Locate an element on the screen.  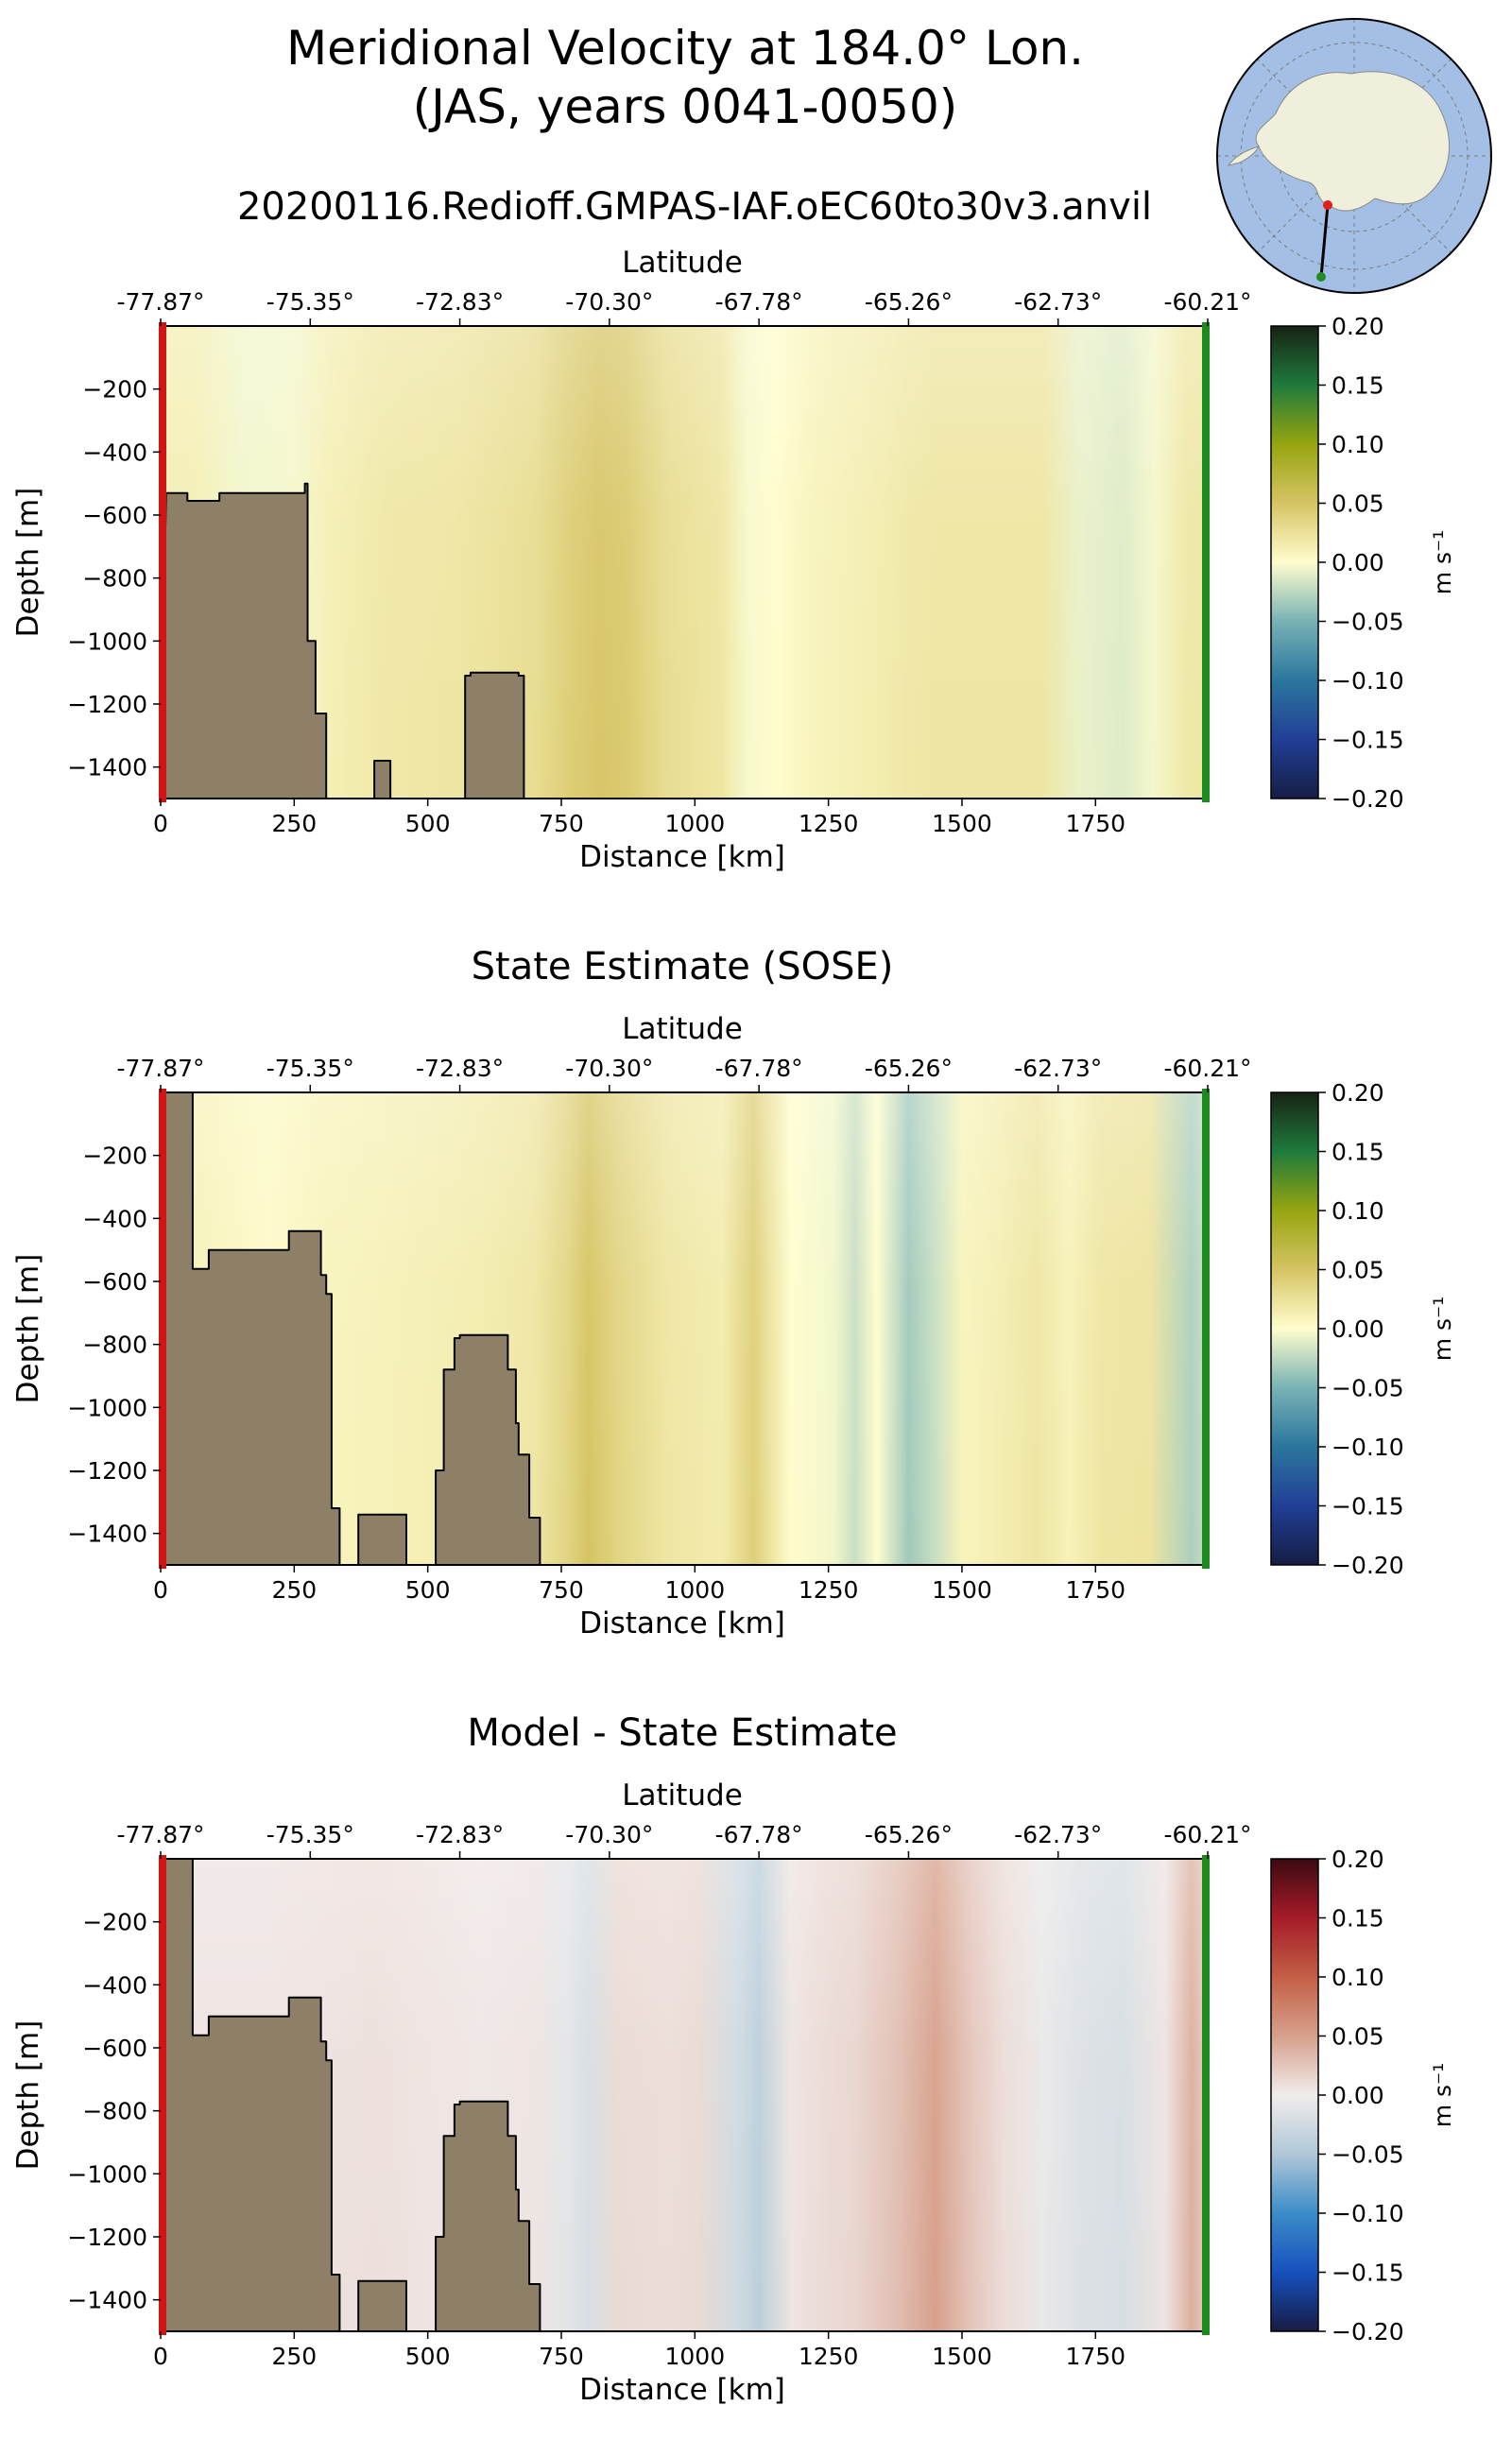
section-line is located at coordinates (1324, 241).